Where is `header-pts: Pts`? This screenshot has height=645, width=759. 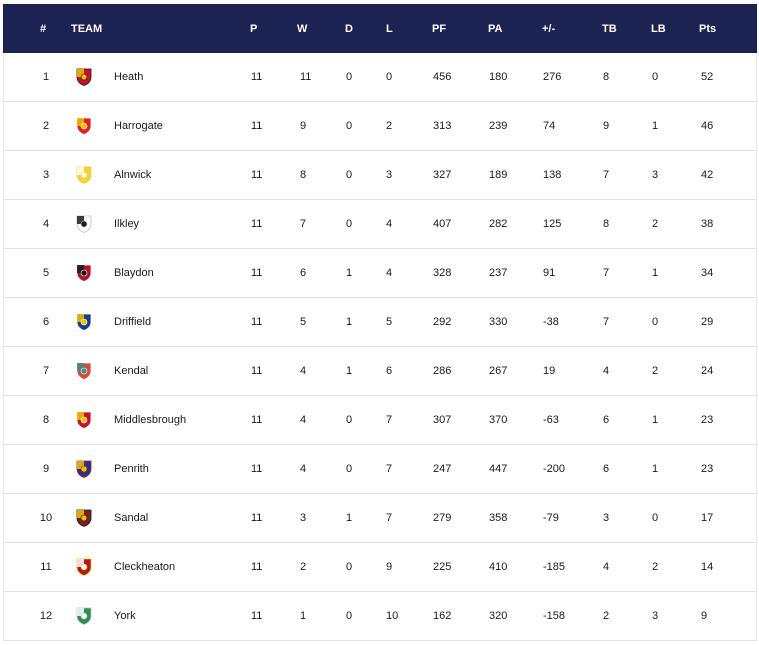
header-pts: Pts is located at coordinates (708, 28).